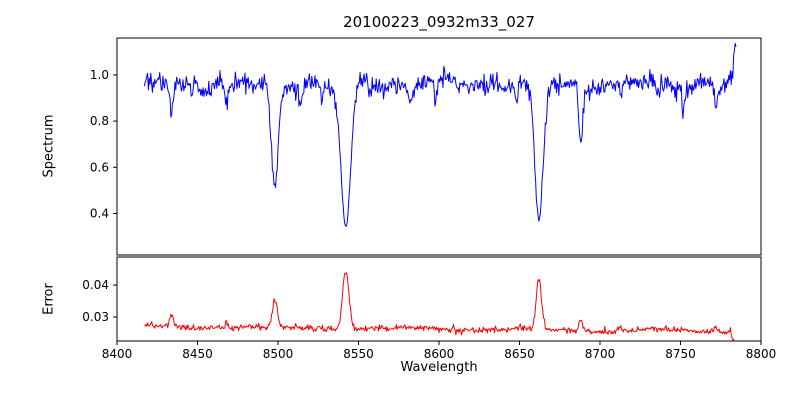 This screenshot has height=400, width=800. Describe the element at coordinates (49, 299) in the screenshot. I see `y-axis-label-error: Error` at that location.